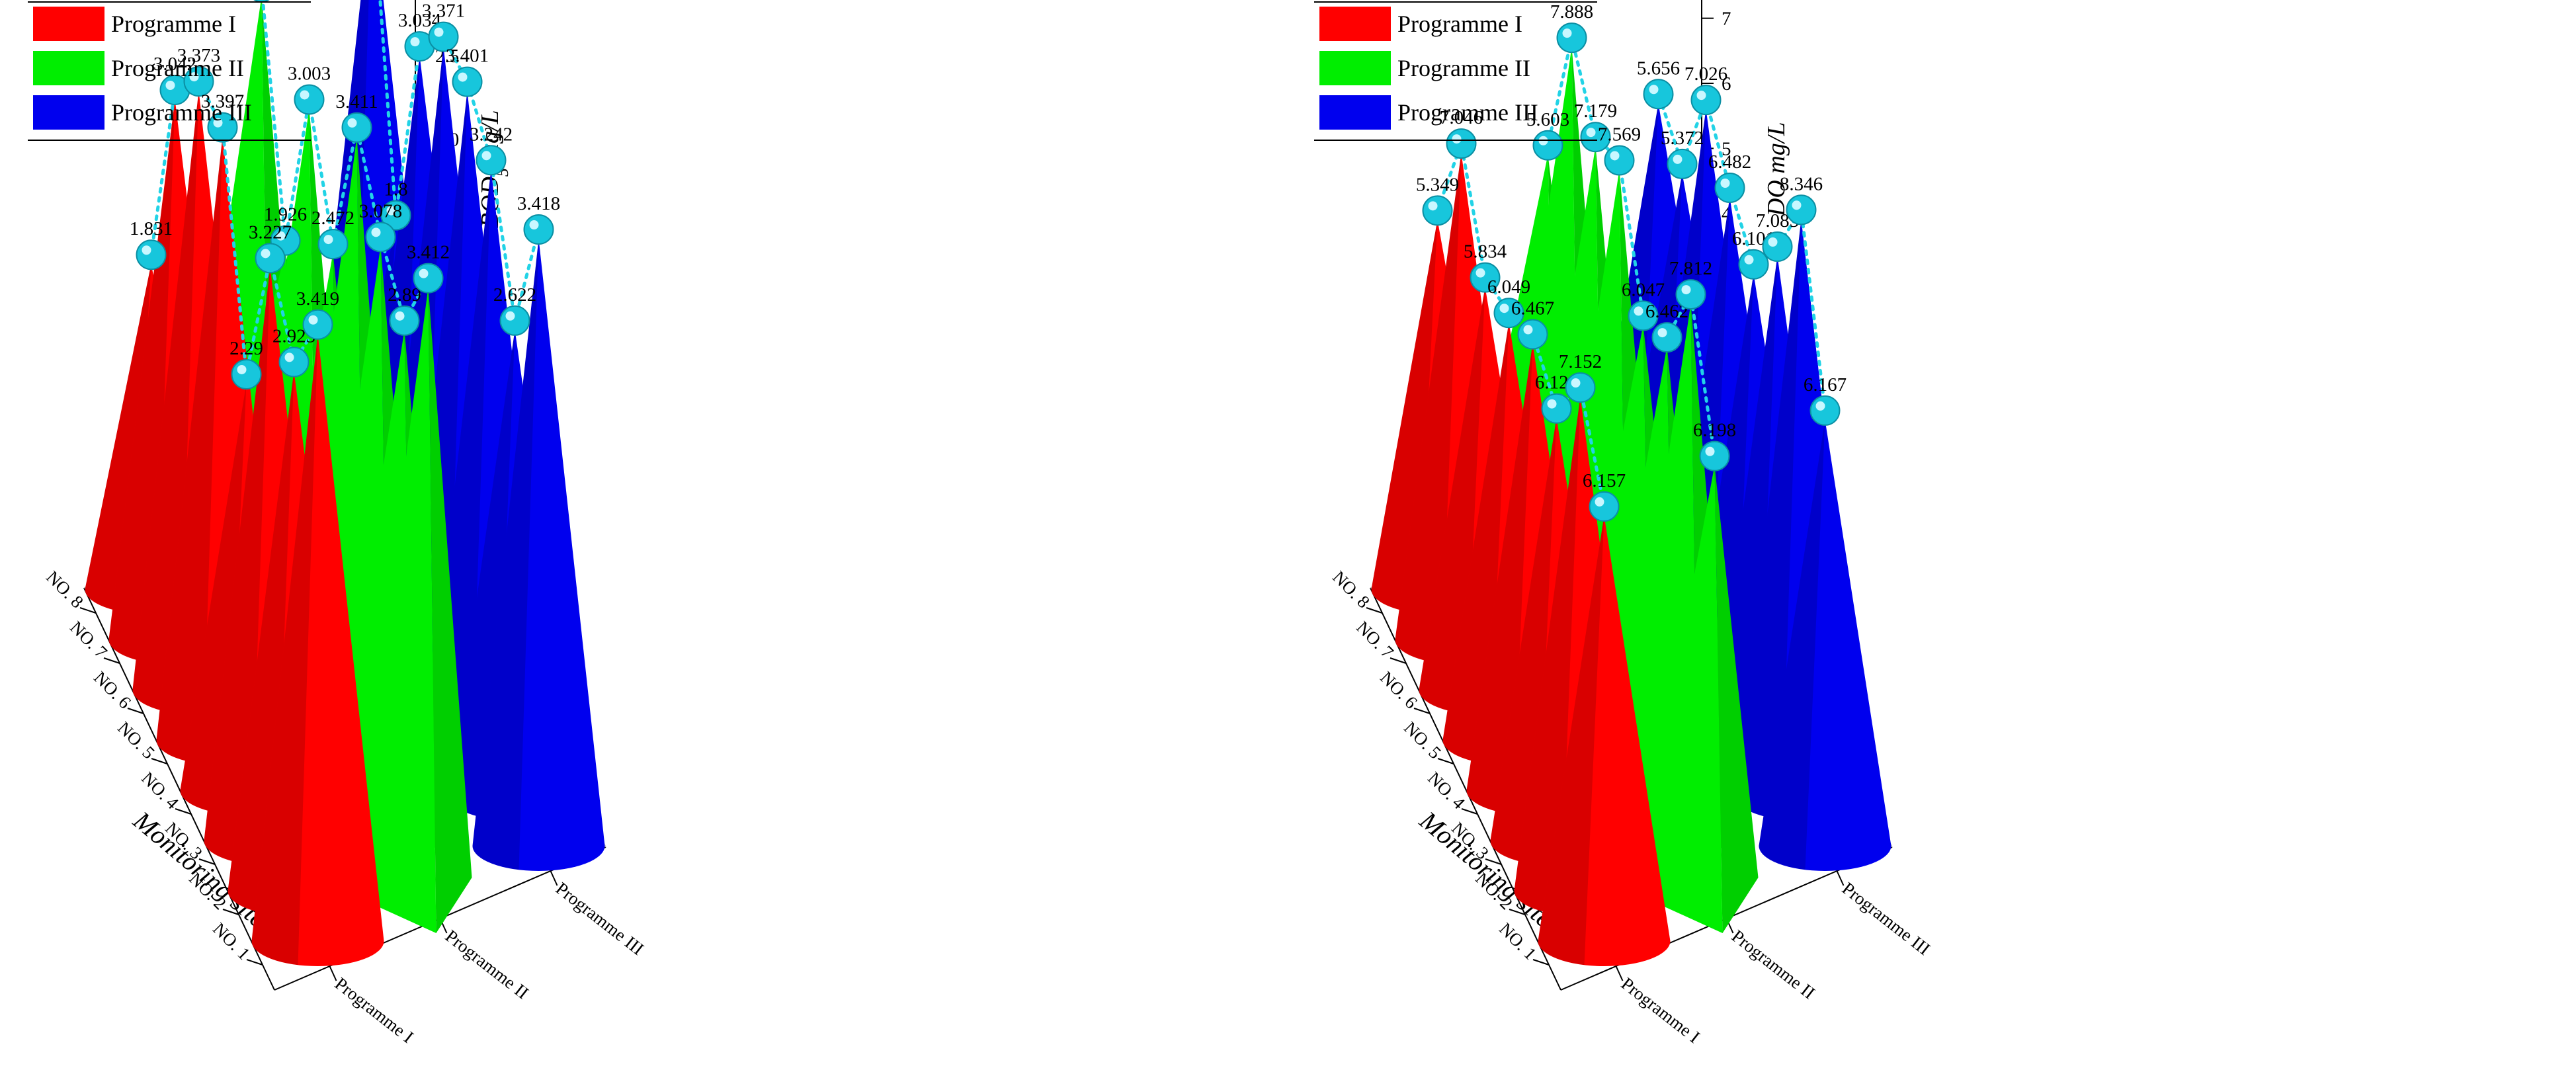 The width and height of the screenshot is (2576, 1070). I want to click on data-label: 6.157, so click(1604, 480).